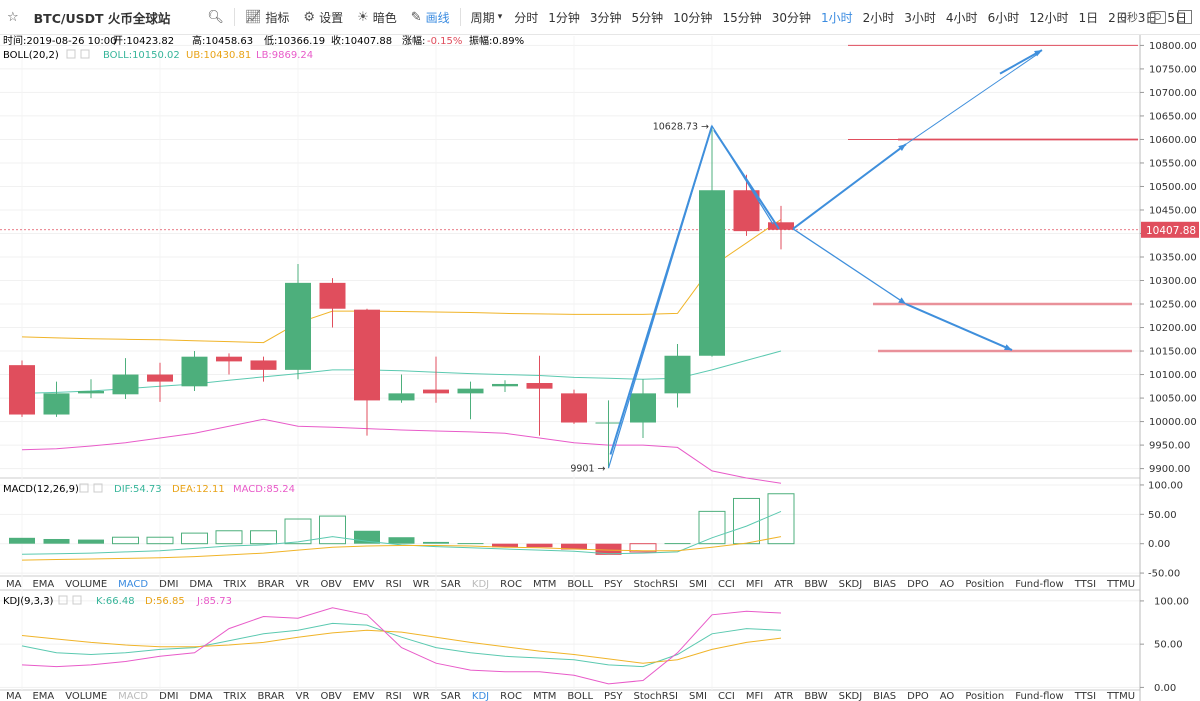  What do you see at coordinates (77, 600) in the screenshot?
I see `kdj-close-button` at bounding box center [77, 600].